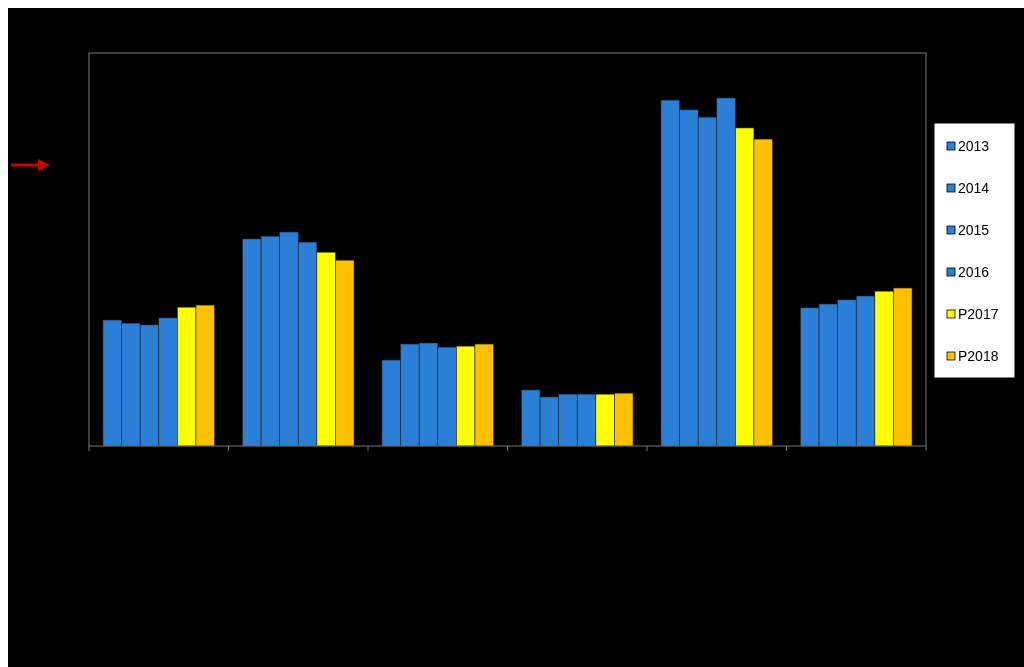 The image size is (1024, 667). I want to click on legend-label: 2013, so click(974, 146).